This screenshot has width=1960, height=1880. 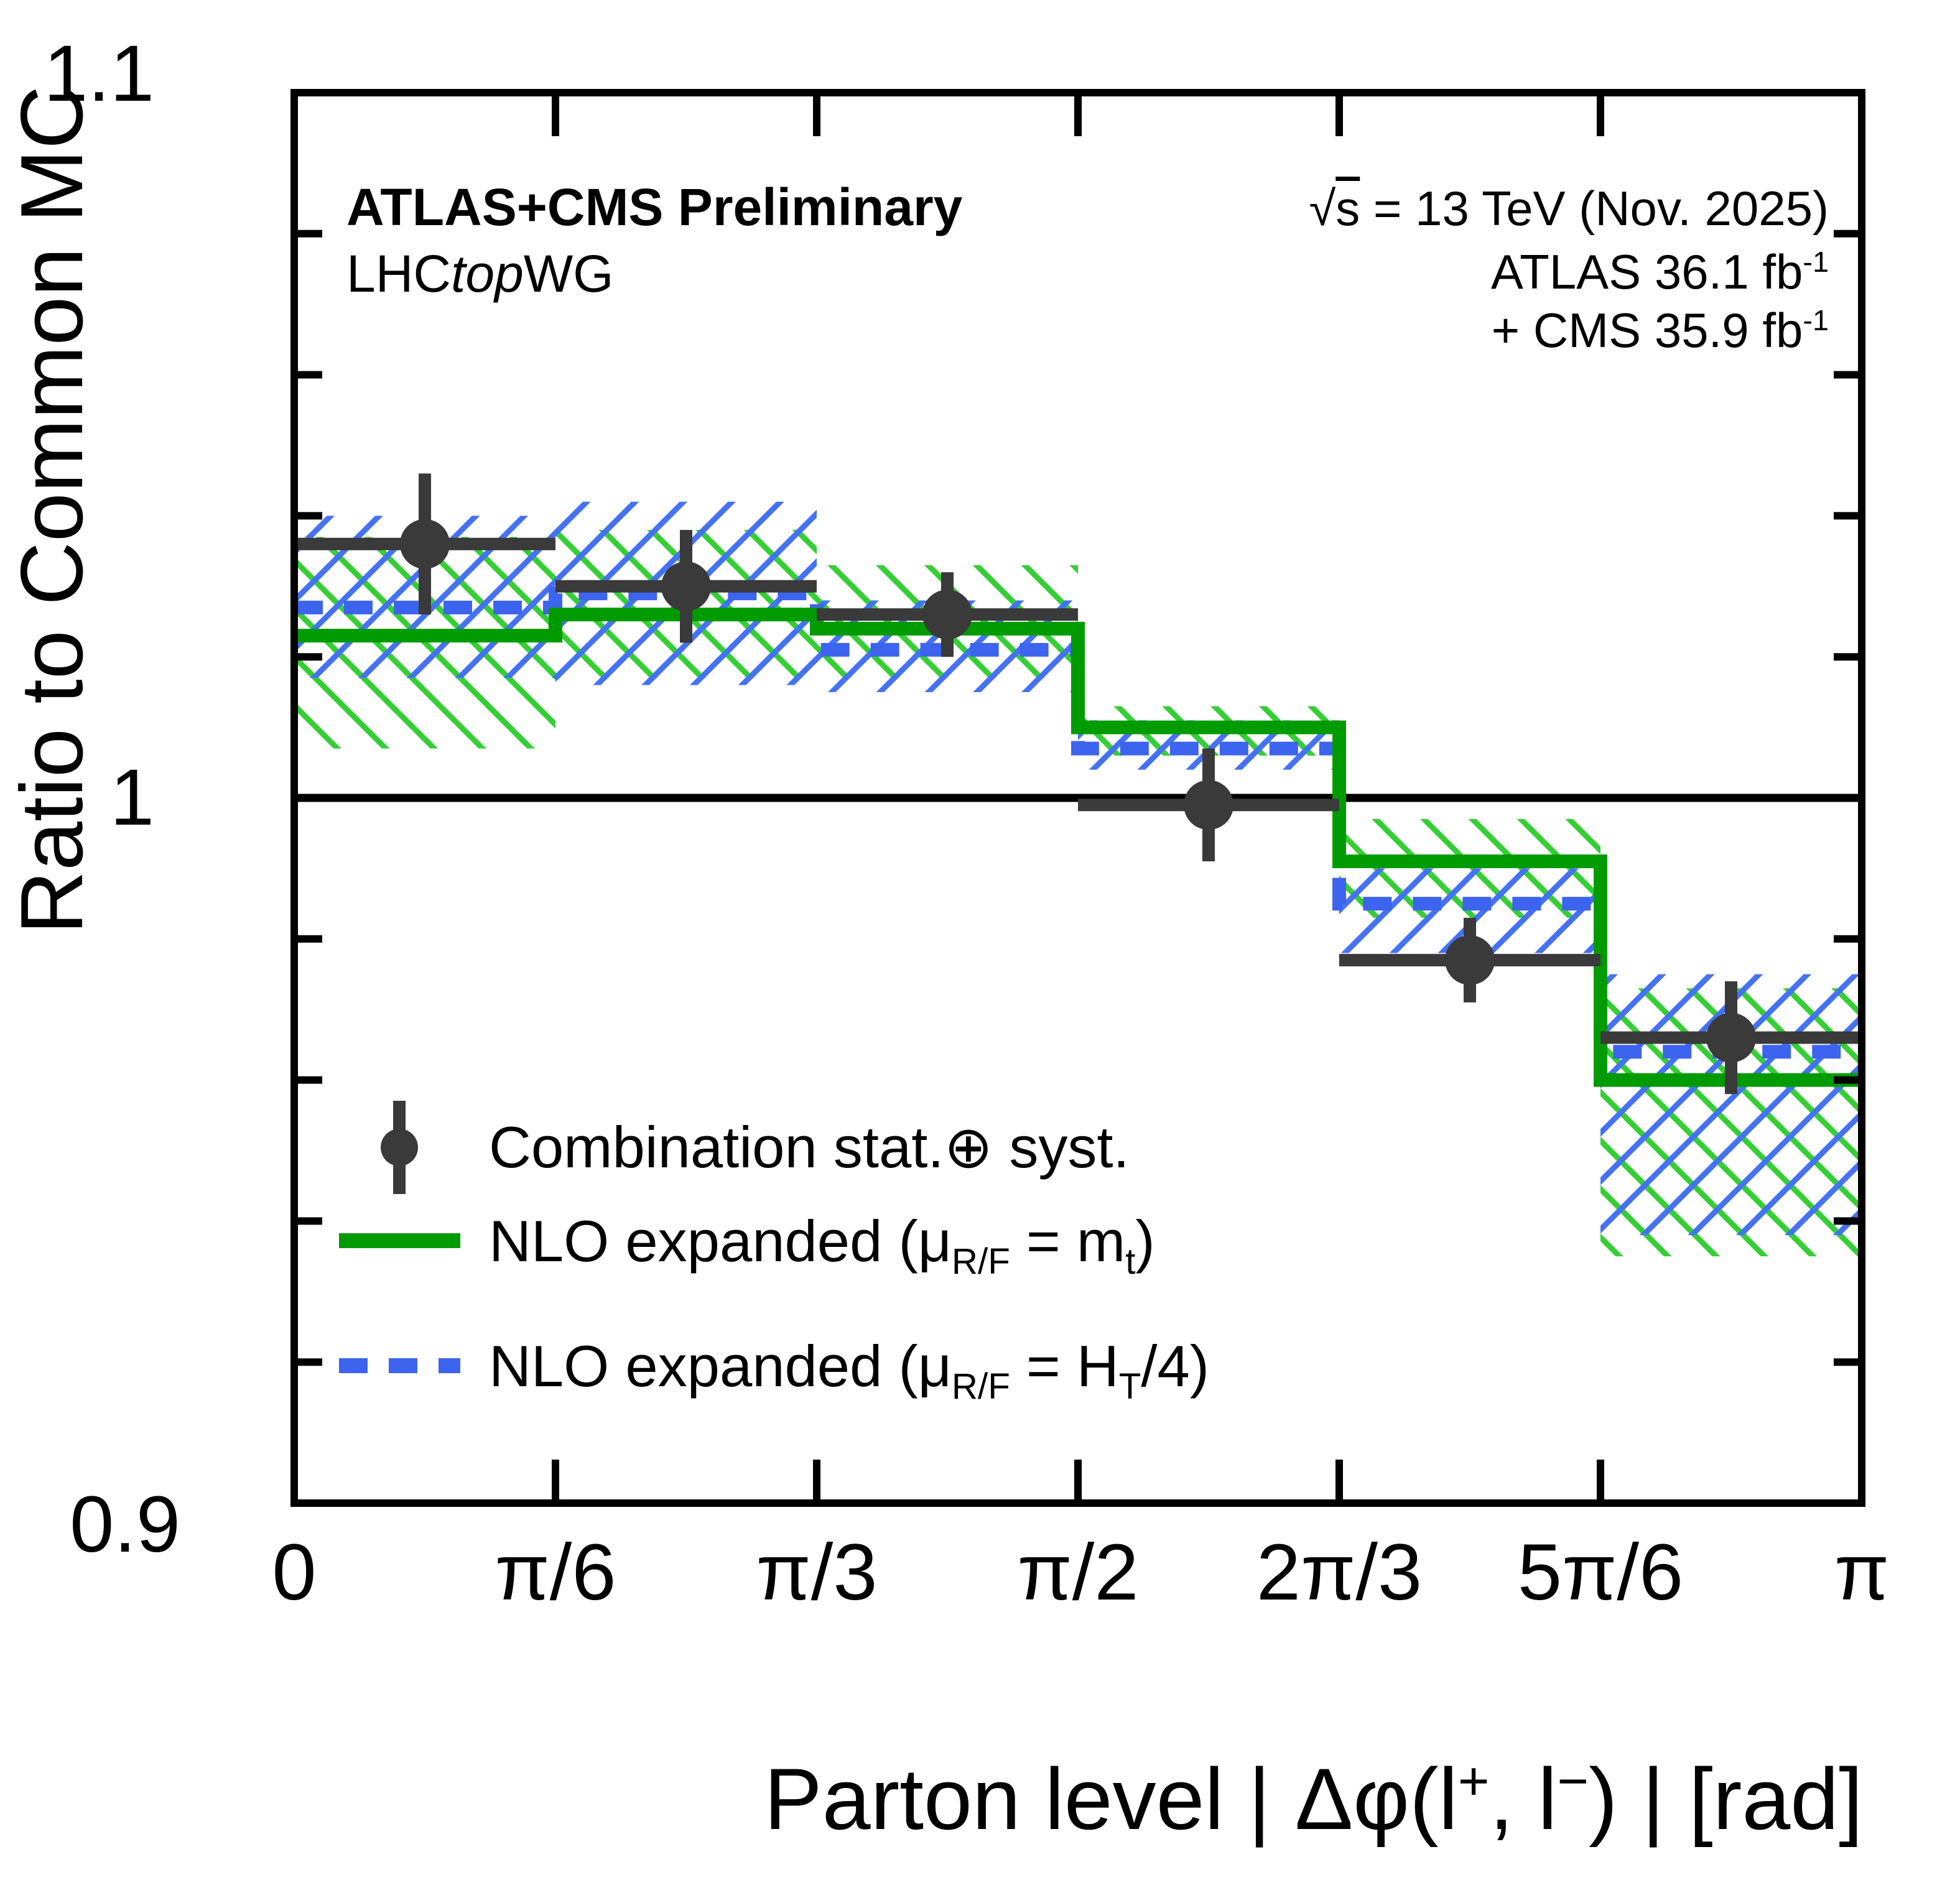 I want to click on atlas-lumi-label: ATLAS 36.1 fb-1, so click(x=1660, y=272).